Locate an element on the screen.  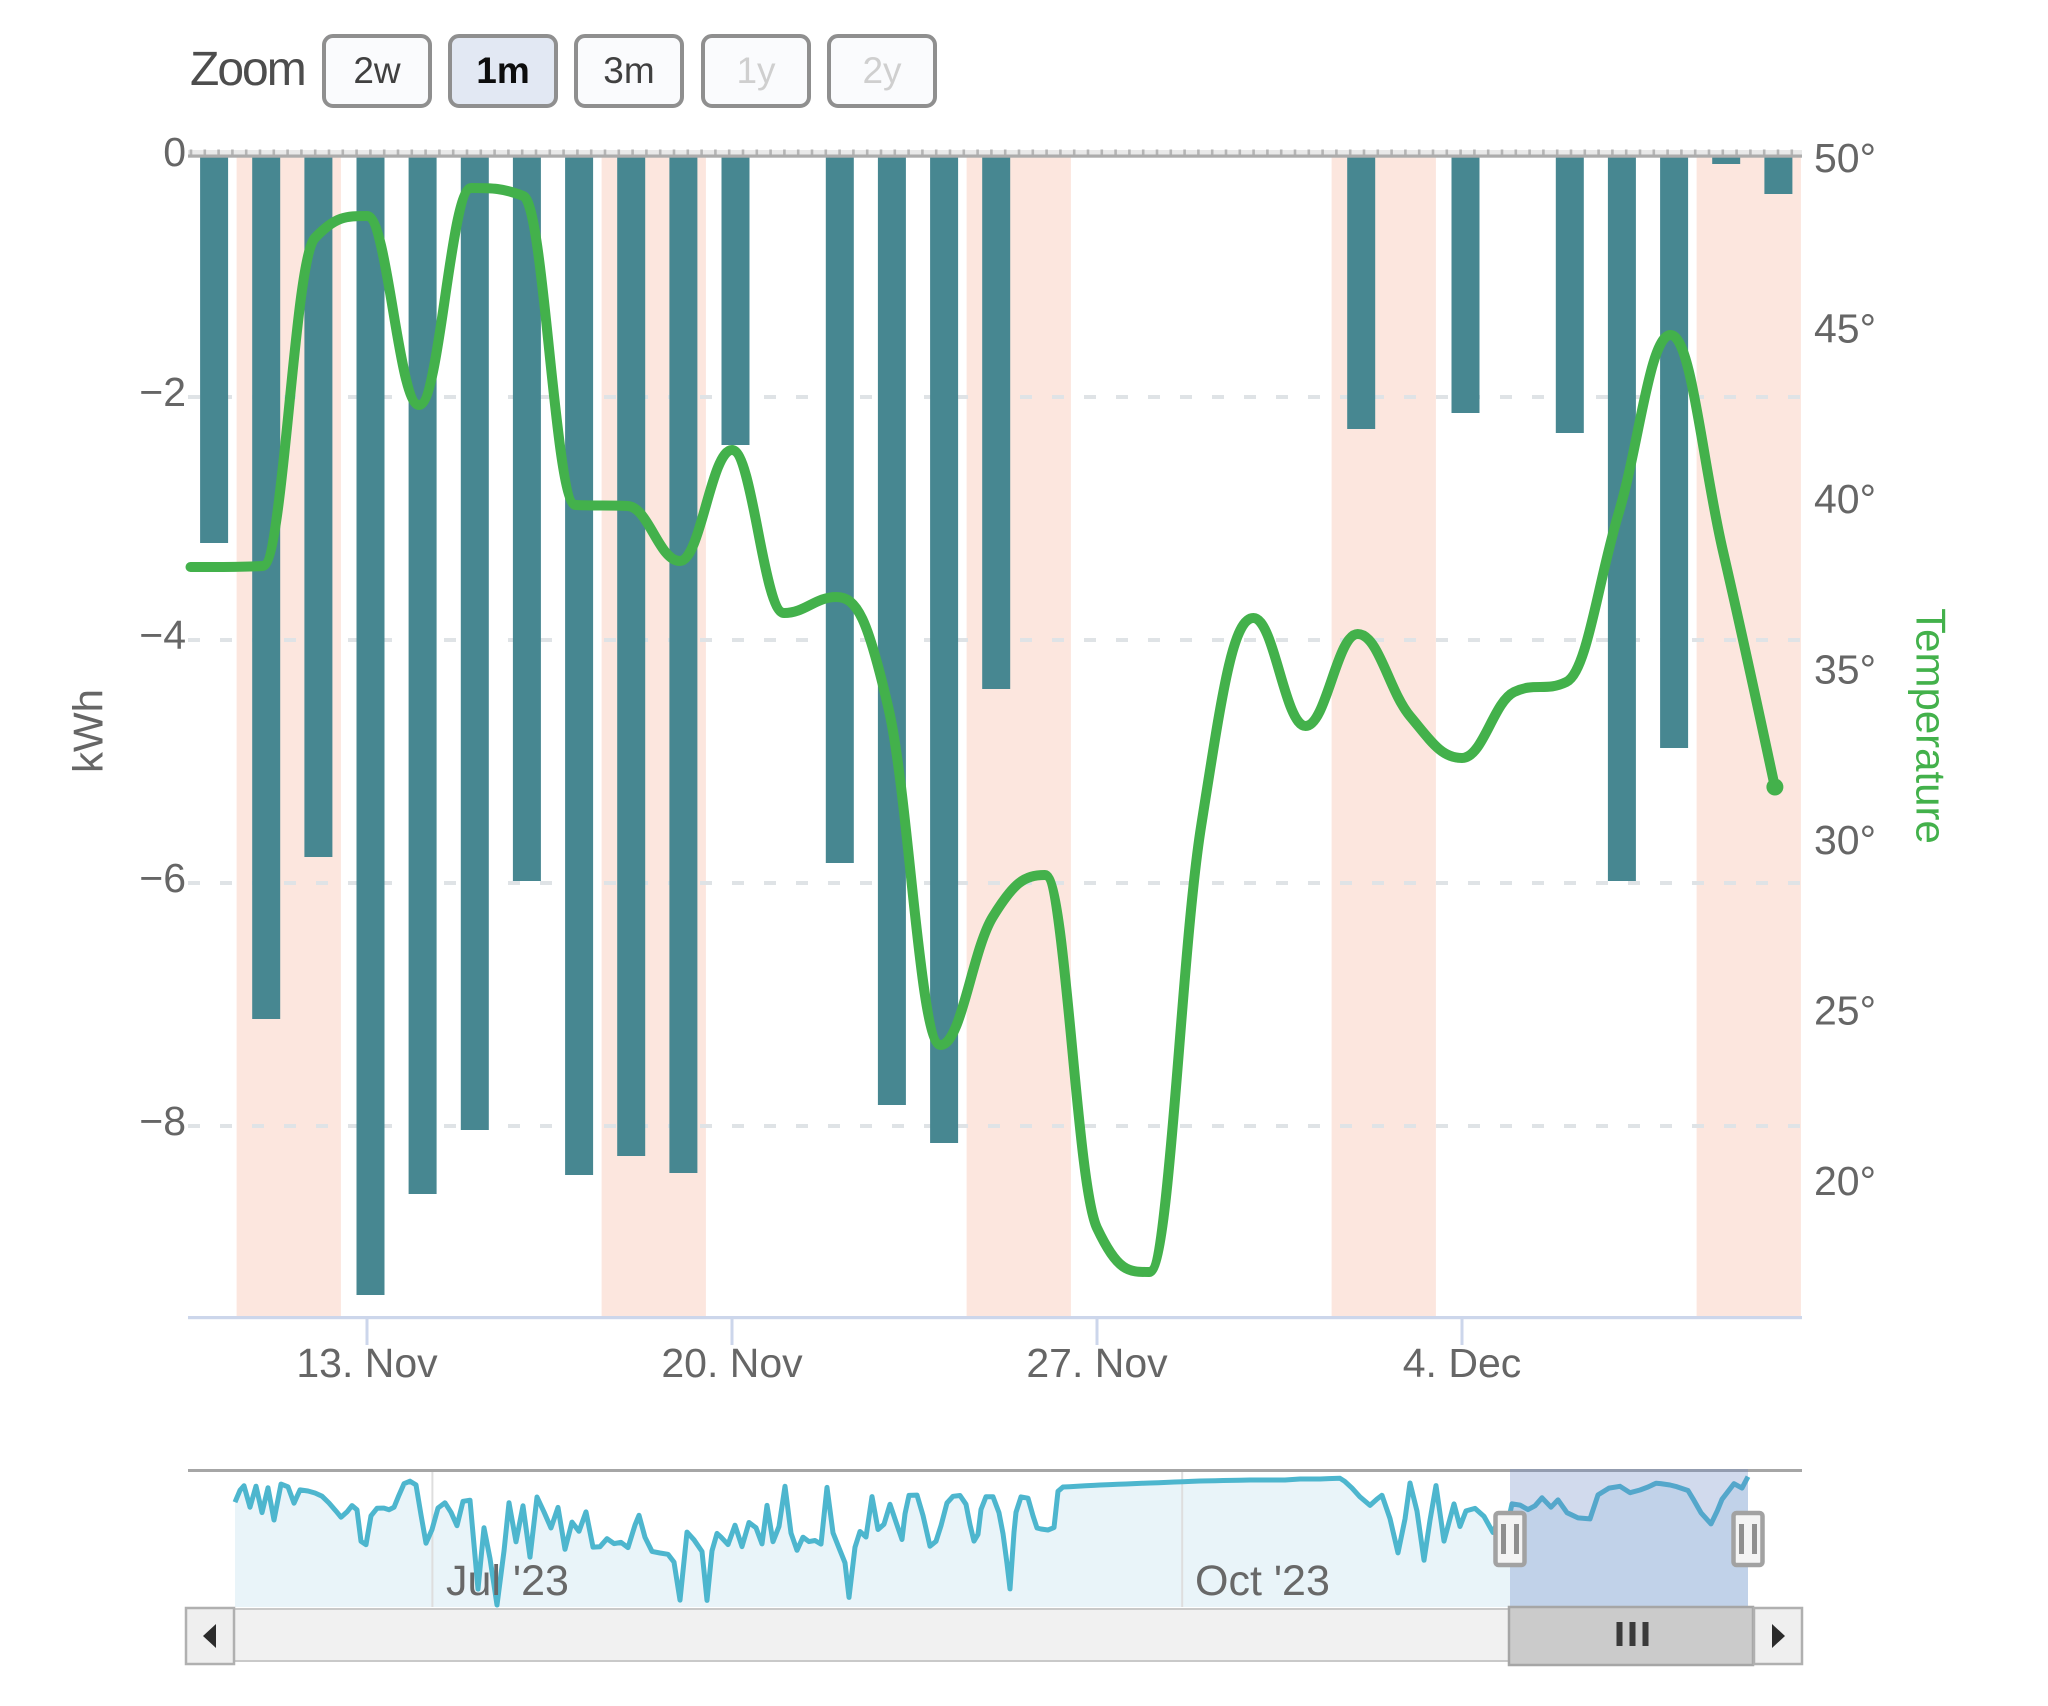
svg-text: 45° is located at coordinates (1845, 329).